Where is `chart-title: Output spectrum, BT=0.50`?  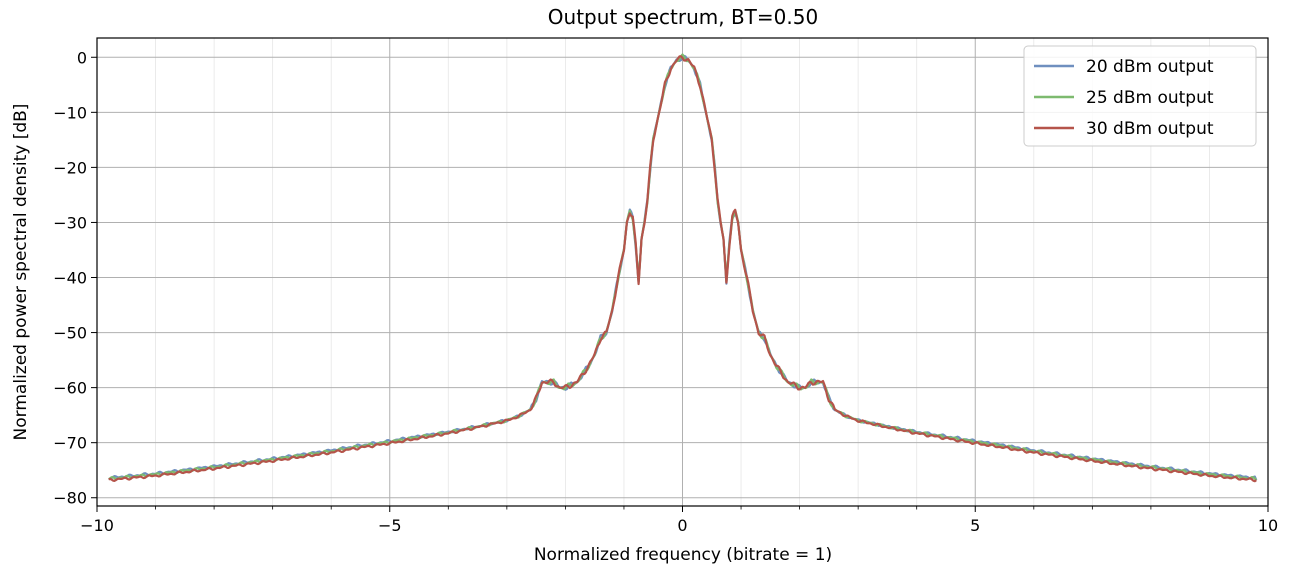 chart-title: Output spectrum, BT=0.50 is located at coordinates (683, 17).